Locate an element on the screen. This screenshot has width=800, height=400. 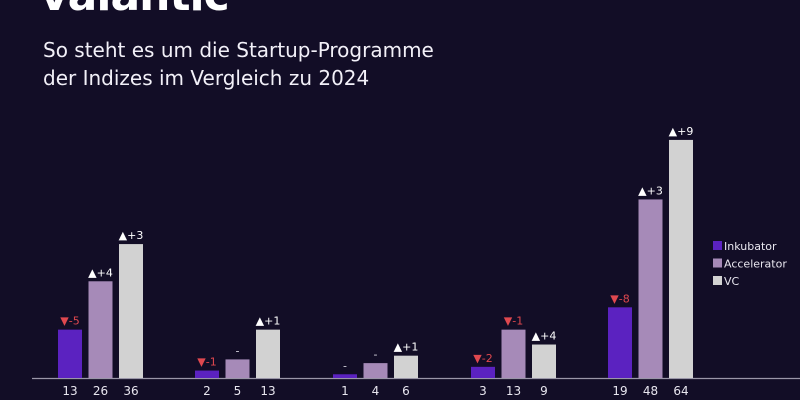
change-label: ▲+9 is located at coordinates (681, 131).